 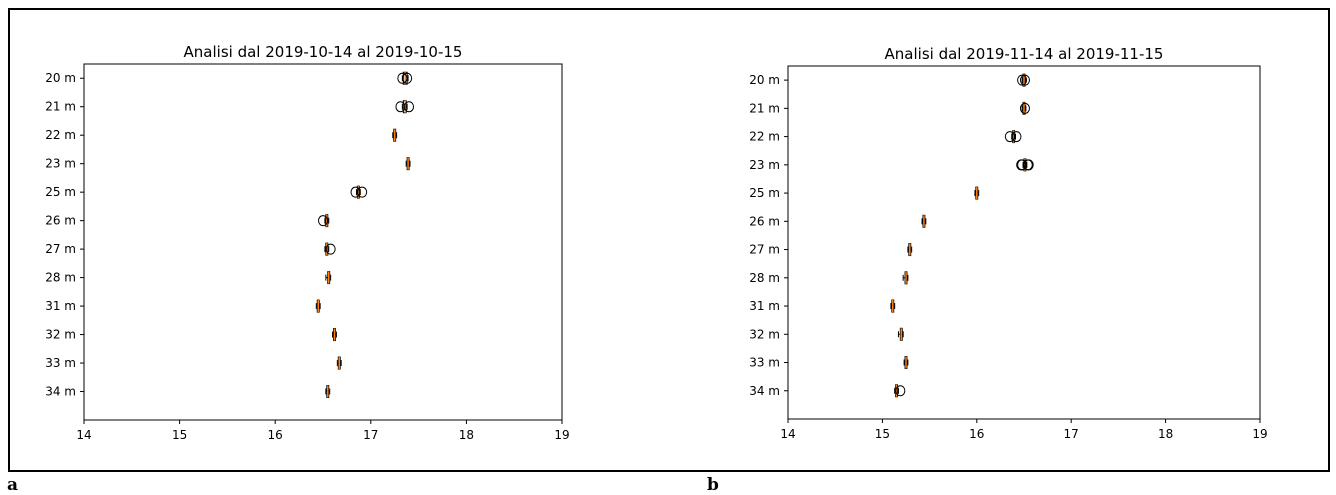 I want to click on chart-title: Analisi dal 2019-10-14 al 2019-10-15, so click(x=323, y=52).